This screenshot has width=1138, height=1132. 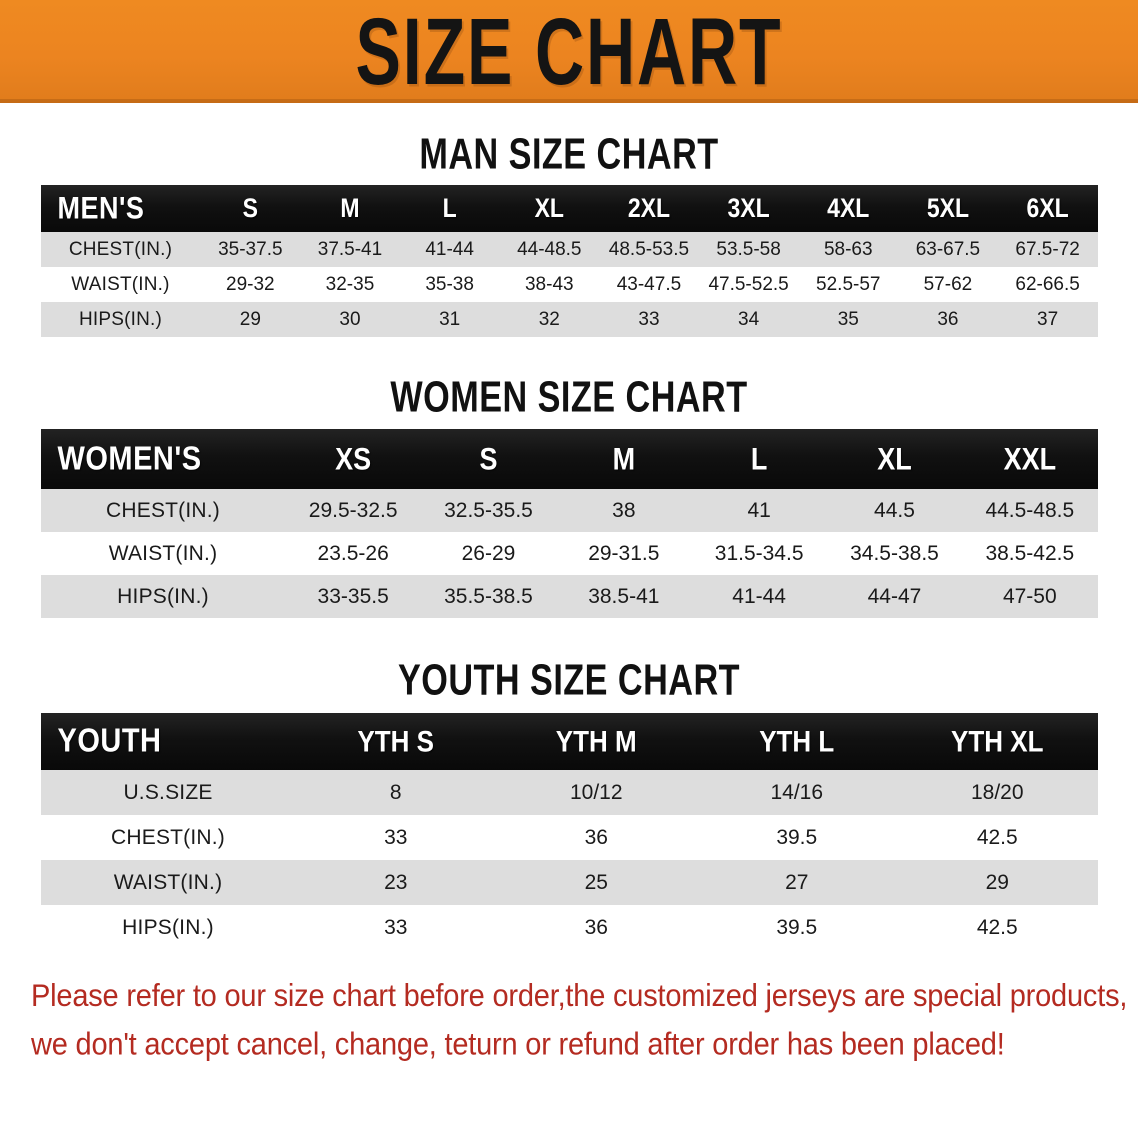 What do you see at coordinates (569, 882) in the screenshot?
I see `table-row: WAIST(IN.) 23 25 27 29` at bounding box center [569, 882].